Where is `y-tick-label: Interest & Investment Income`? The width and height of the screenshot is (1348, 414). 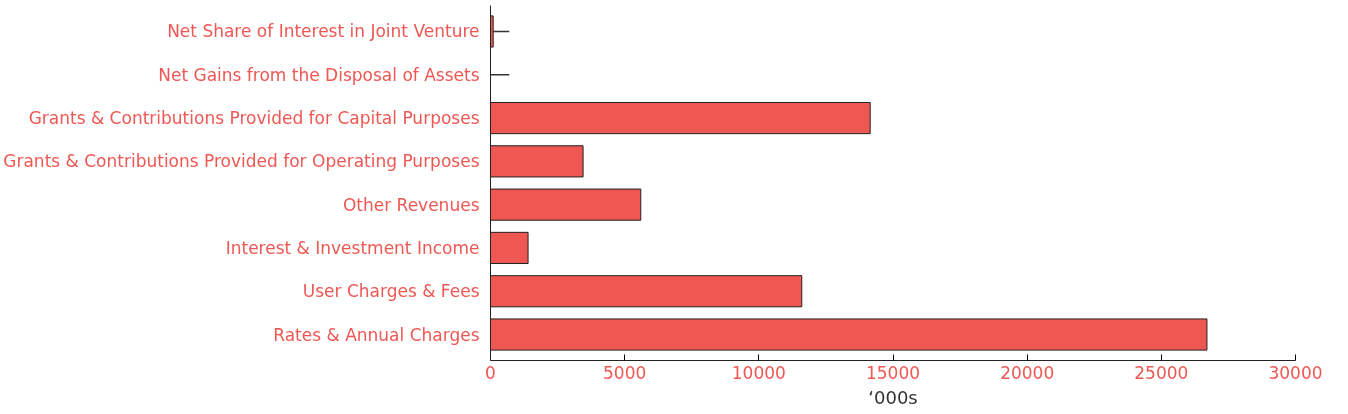 y-tick-label: Interest & Investment Income is located at coordinates (352, 247).